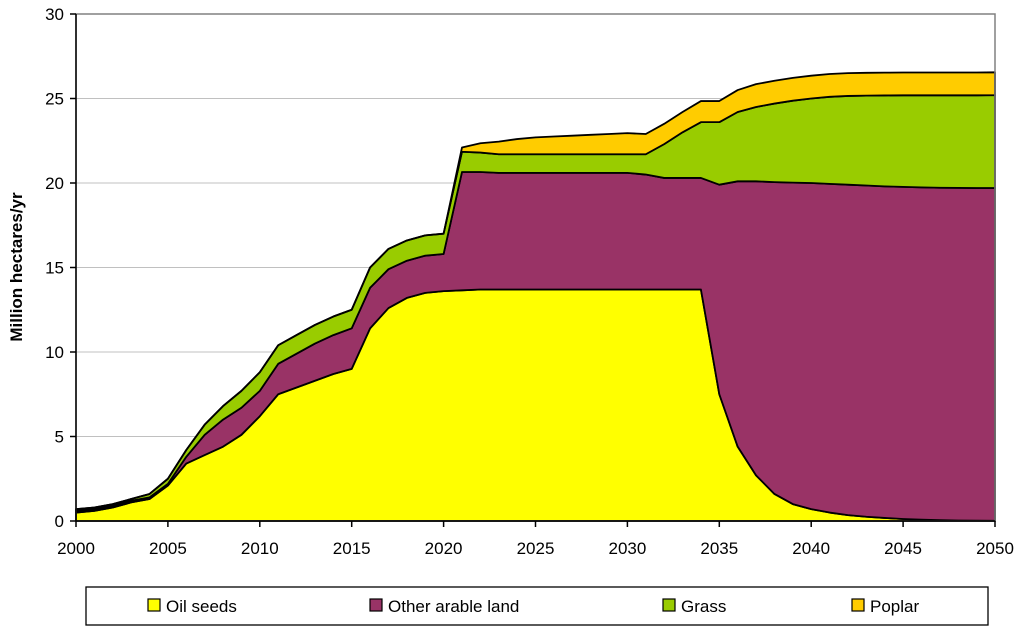 The height and width of the screenshot is (631, 1024). What do you see at coordinates (903, 548) in the screenshot?
I see `x-tick-label: 2045` at bounding box center [903, 548].